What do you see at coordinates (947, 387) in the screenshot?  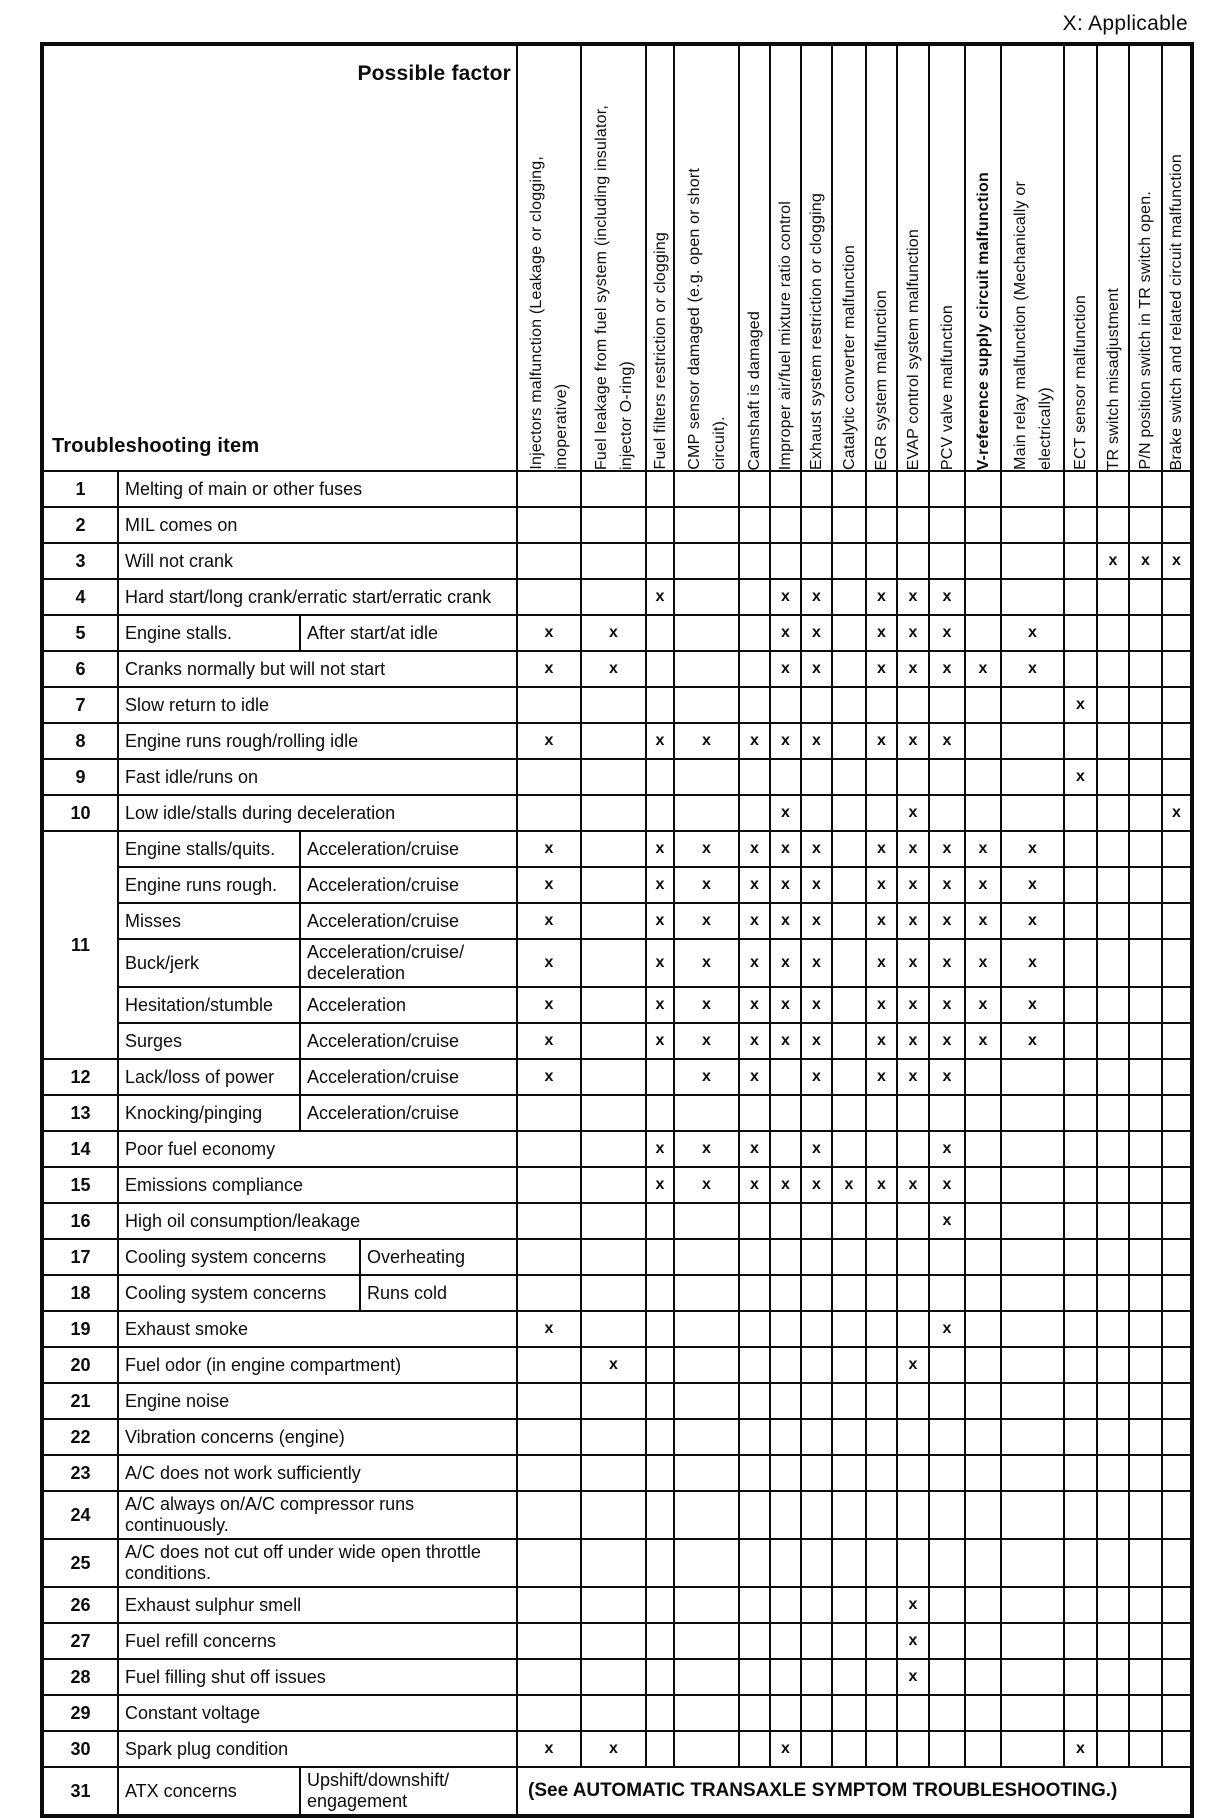 I see `factor-column-header: PCV valve malfunction` at bounding box center [947, 387].